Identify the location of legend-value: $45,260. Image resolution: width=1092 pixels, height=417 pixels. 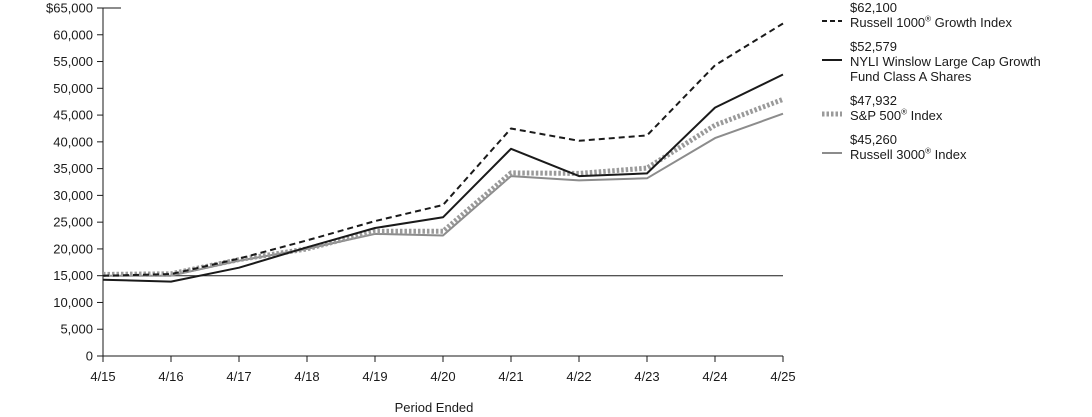
(873, 139).